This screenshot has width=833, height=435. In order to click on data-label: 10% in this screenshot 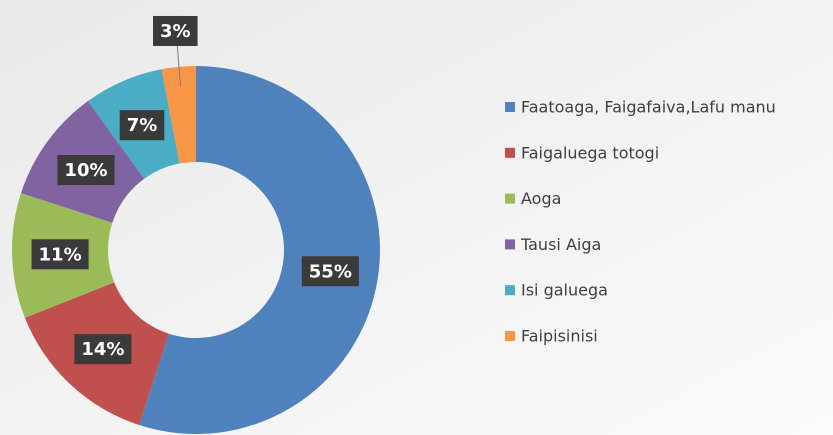, I will do `click(85, 170)`.